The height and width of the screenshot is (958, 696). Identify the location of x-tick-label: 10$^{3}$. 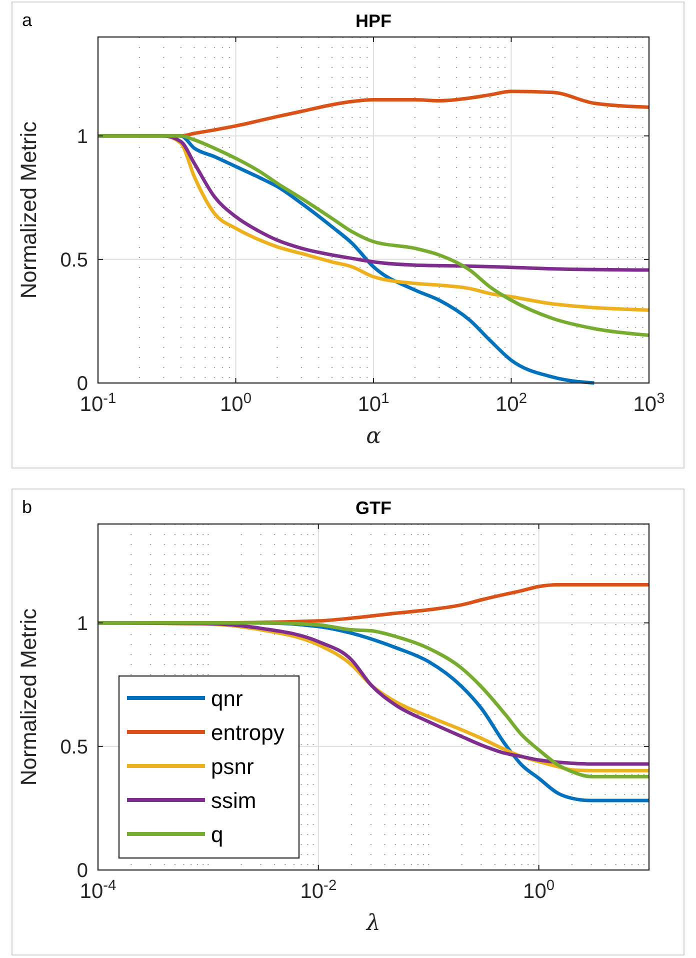
(649, 403).